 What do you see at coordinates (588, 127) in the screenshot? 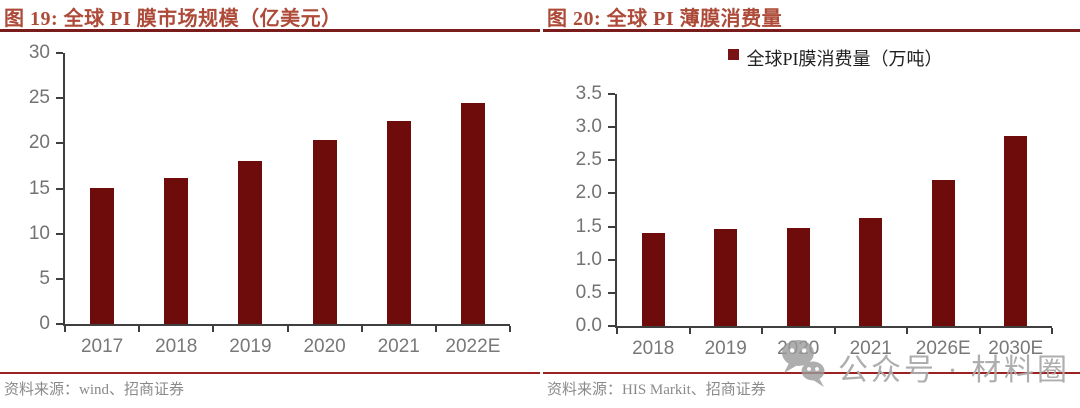
I see `y-axis-label: 3.0` at bounding box center [588, 127].